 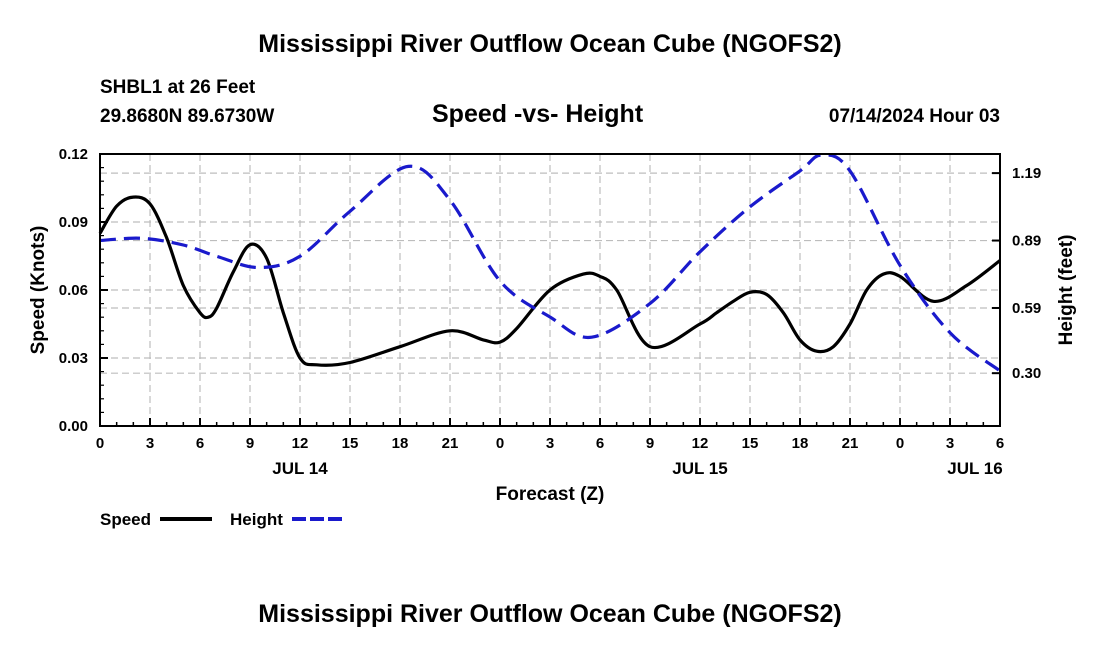 What do you see at coordinates (125, 519) in the screenshot?
I see `legend-label-speed: Speed` at bounding box center [125, 519].